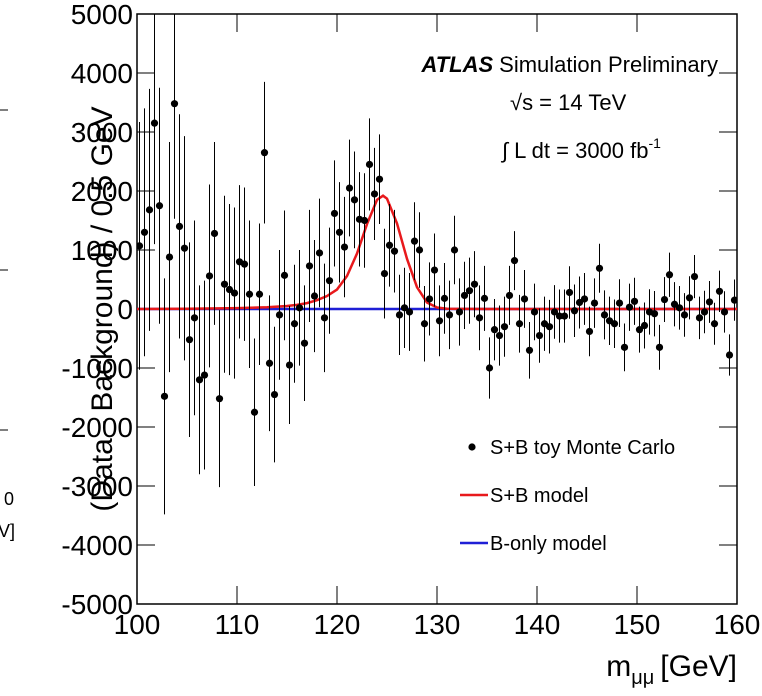 This screenshot has height=696, width=762. I want to click on y-tick-label: 5000, so click(102, 15).